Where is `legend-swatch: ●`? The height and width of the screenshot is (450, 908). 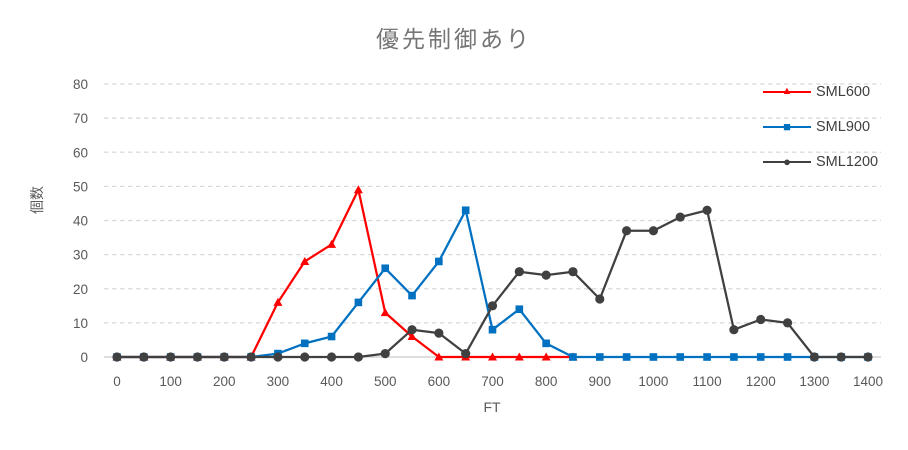 legend-swatch: ● is located at coordinates (787, 162).